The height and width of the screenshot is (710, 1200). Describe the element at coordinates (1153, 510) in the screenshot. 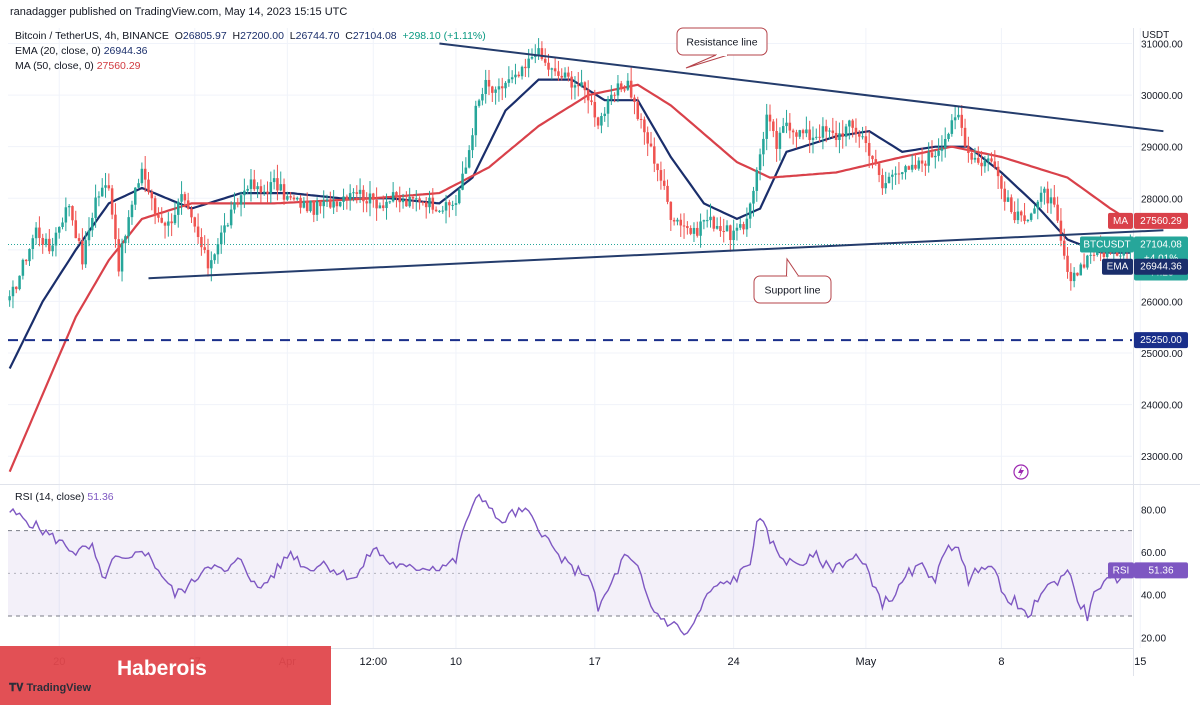

I see `rsi-tick-label: 80.00` at that location.